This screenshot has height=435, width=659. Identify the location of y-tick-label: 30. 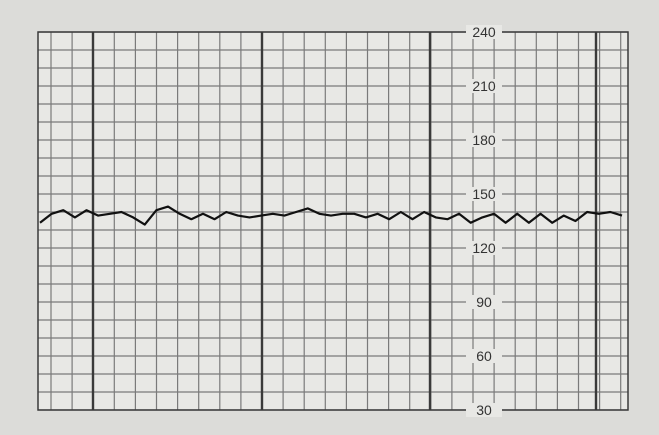
(484, 410).